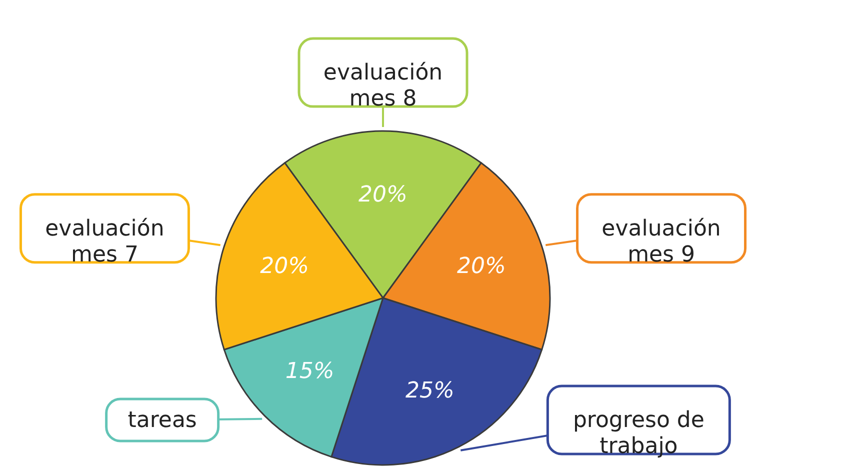  Describe the element at coordinates (430, 391) in the screenshot. I see `data-label: 25%` at that location.